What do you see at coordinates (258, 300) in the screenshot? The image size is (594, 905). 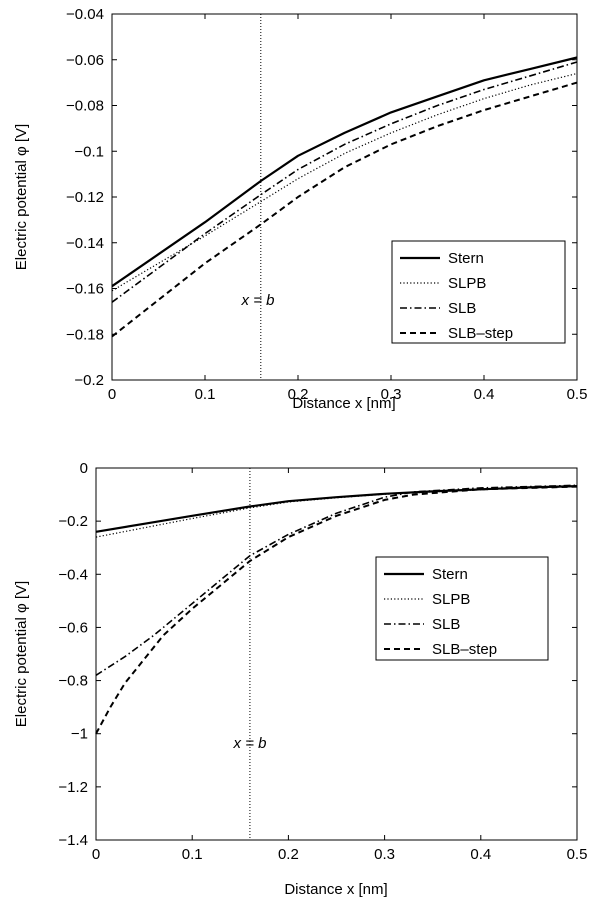 I see `annotation-top: x = b` at bounding box center [258, 300].